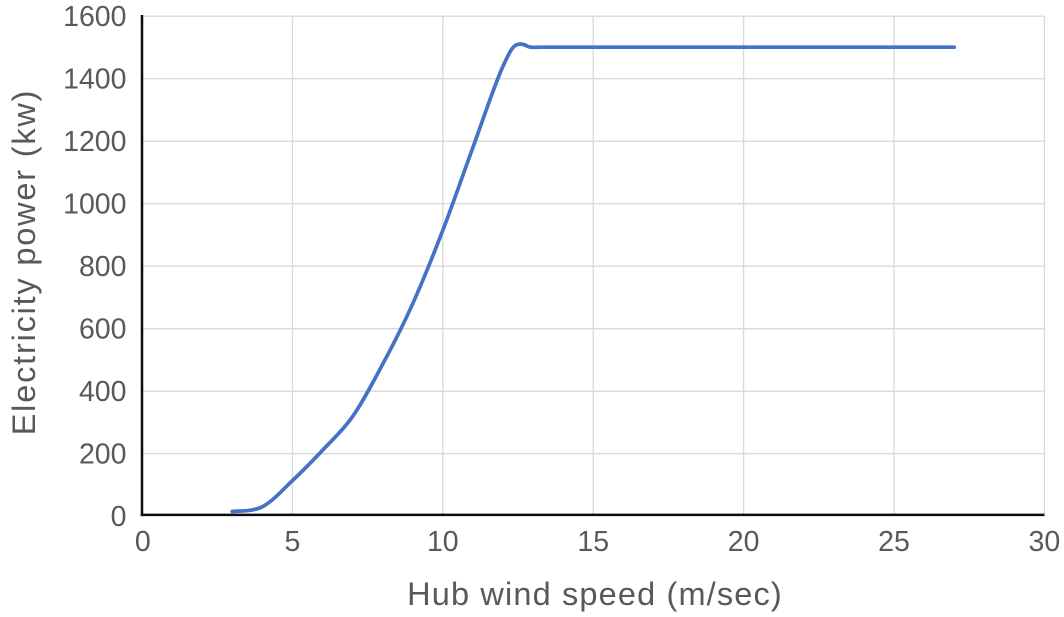 The height and width of the screenshot is (617, 1064). Describe the element at coordinates (292, 542) in the screenshot. I see `svg-text: 5` at that location.